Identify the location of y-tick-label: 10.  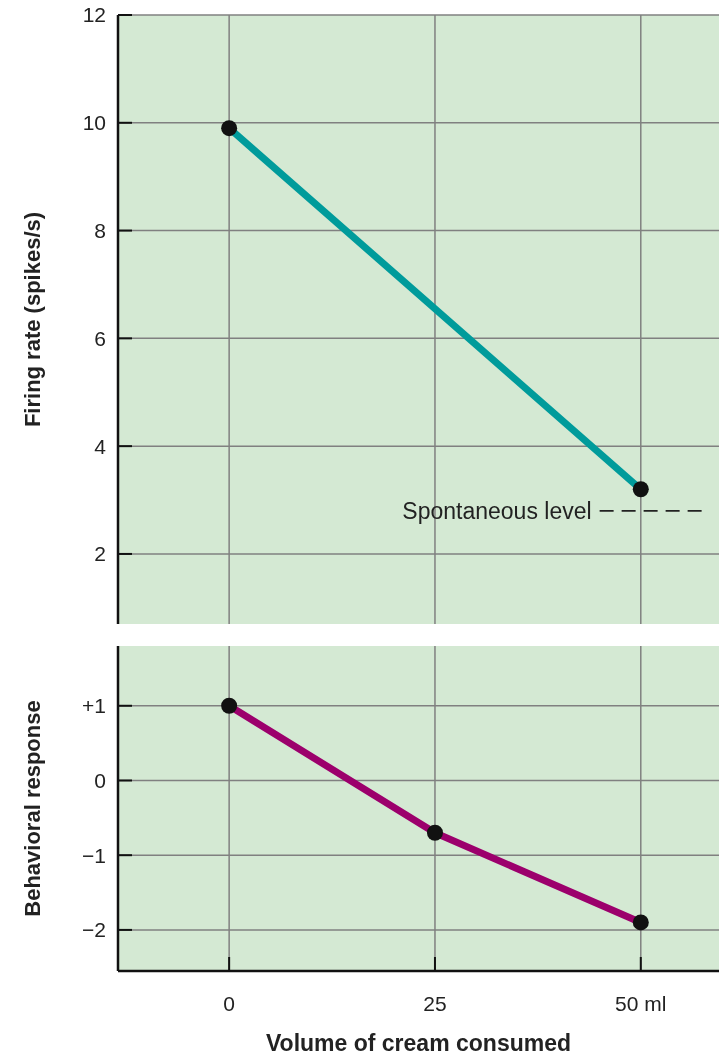
(94, 123).